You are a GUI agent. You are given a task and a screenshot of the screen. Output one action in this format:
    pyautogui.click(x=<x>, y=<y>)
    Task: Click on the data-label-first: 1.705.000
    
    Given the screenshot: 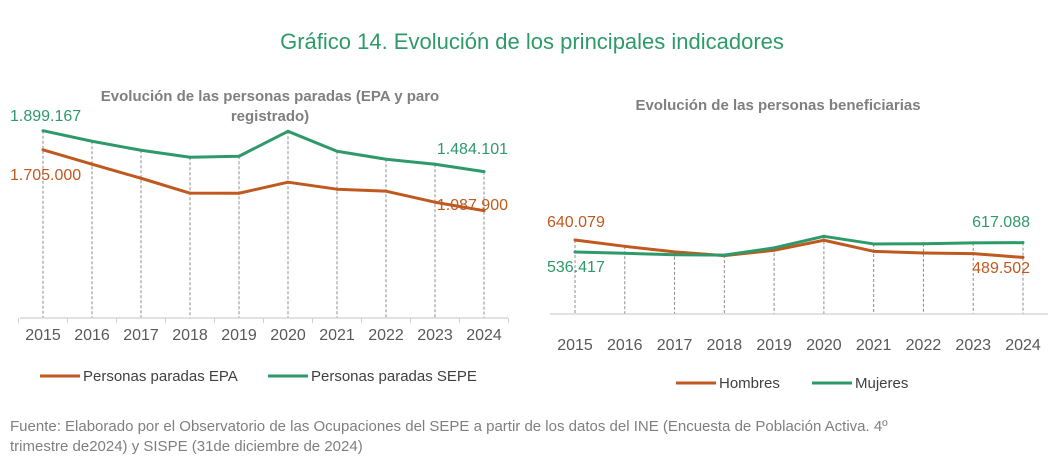 What is the action you would take?
    pyautogui.click(x=45, y=175)
    